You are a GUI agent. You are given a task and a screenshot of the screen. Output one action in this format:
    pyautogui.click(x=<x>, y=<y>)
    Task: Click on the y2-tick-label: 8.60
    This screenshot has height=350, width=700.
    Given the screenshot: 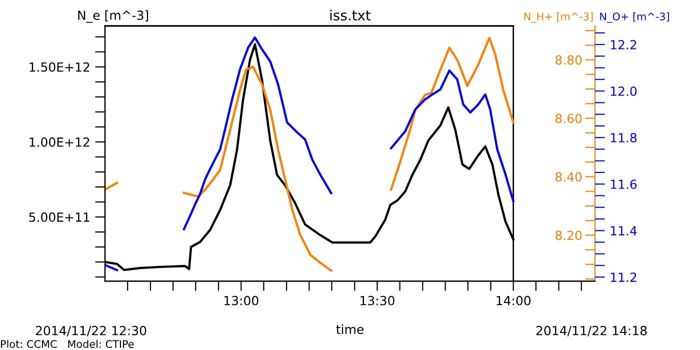 What is the action you would take?
    pyautogui.click(x=569, y=119)
    